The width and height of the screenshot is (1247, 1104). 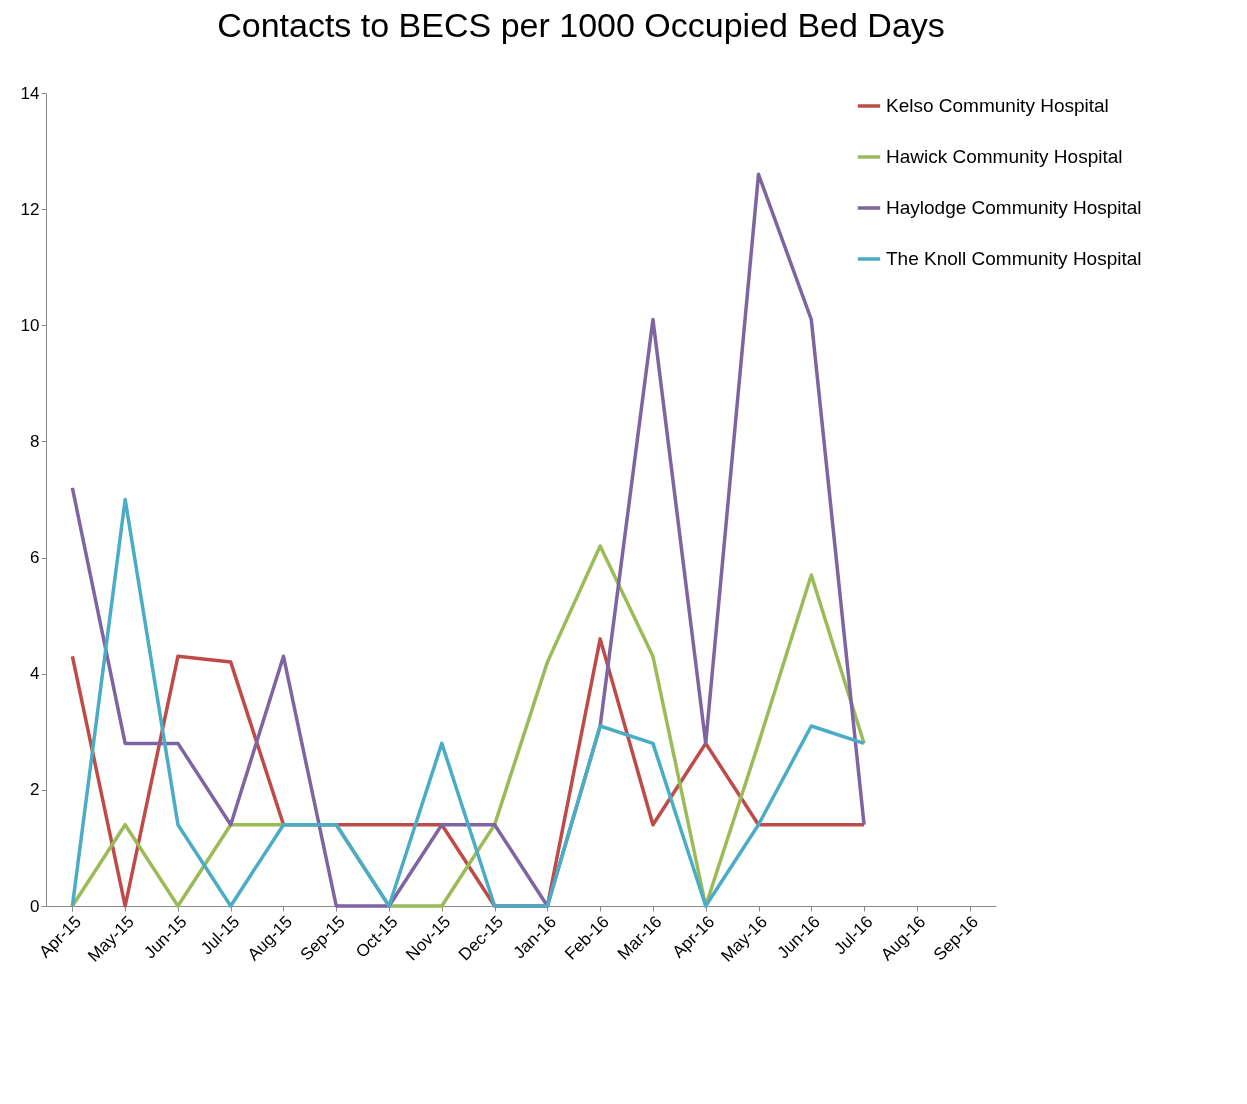 What do you see at coordinates (35, 790) in the screenshot?
I see `y-tick-label: 2` at bounding box center [35, 790].